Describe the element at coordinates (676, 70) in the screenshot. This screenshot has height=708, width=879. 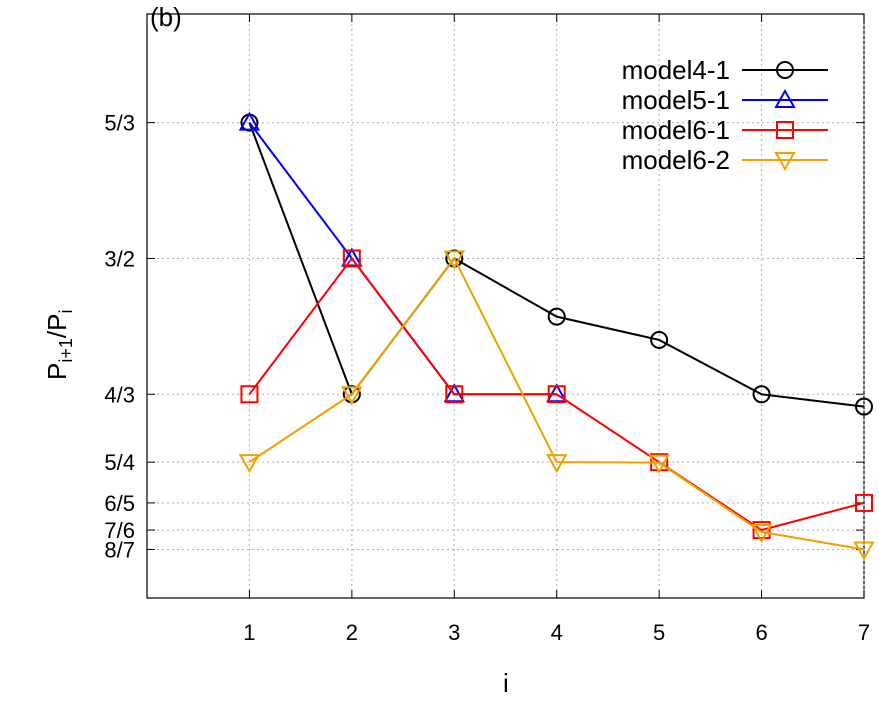
I see `legend-label: model4-1` at that location.